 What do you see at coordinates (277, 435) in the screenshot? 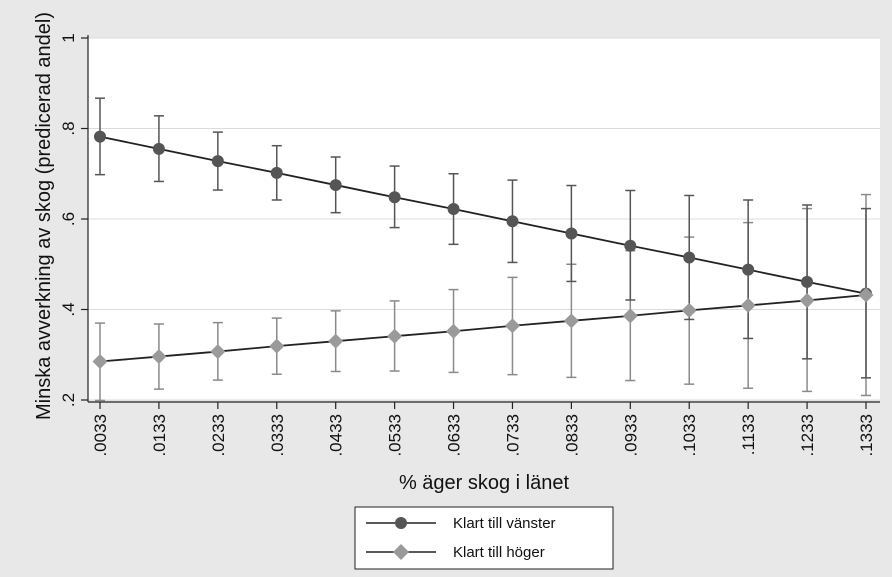
I see `x-tick-label: .0333` at bounding box center [277, 435].